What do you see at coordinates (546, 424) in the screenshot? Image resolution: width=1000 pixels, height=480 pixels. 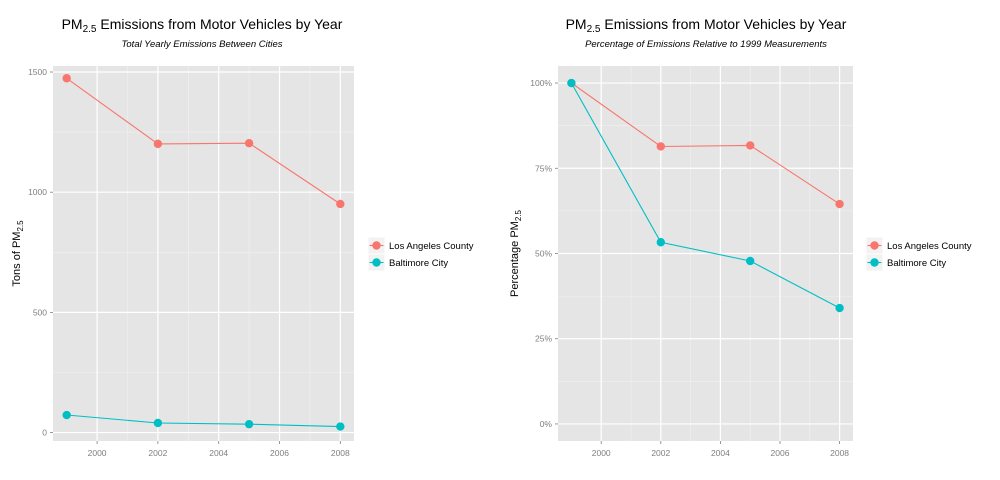 I see `y-tick-label: 0%` at bounding box center [546, 424].